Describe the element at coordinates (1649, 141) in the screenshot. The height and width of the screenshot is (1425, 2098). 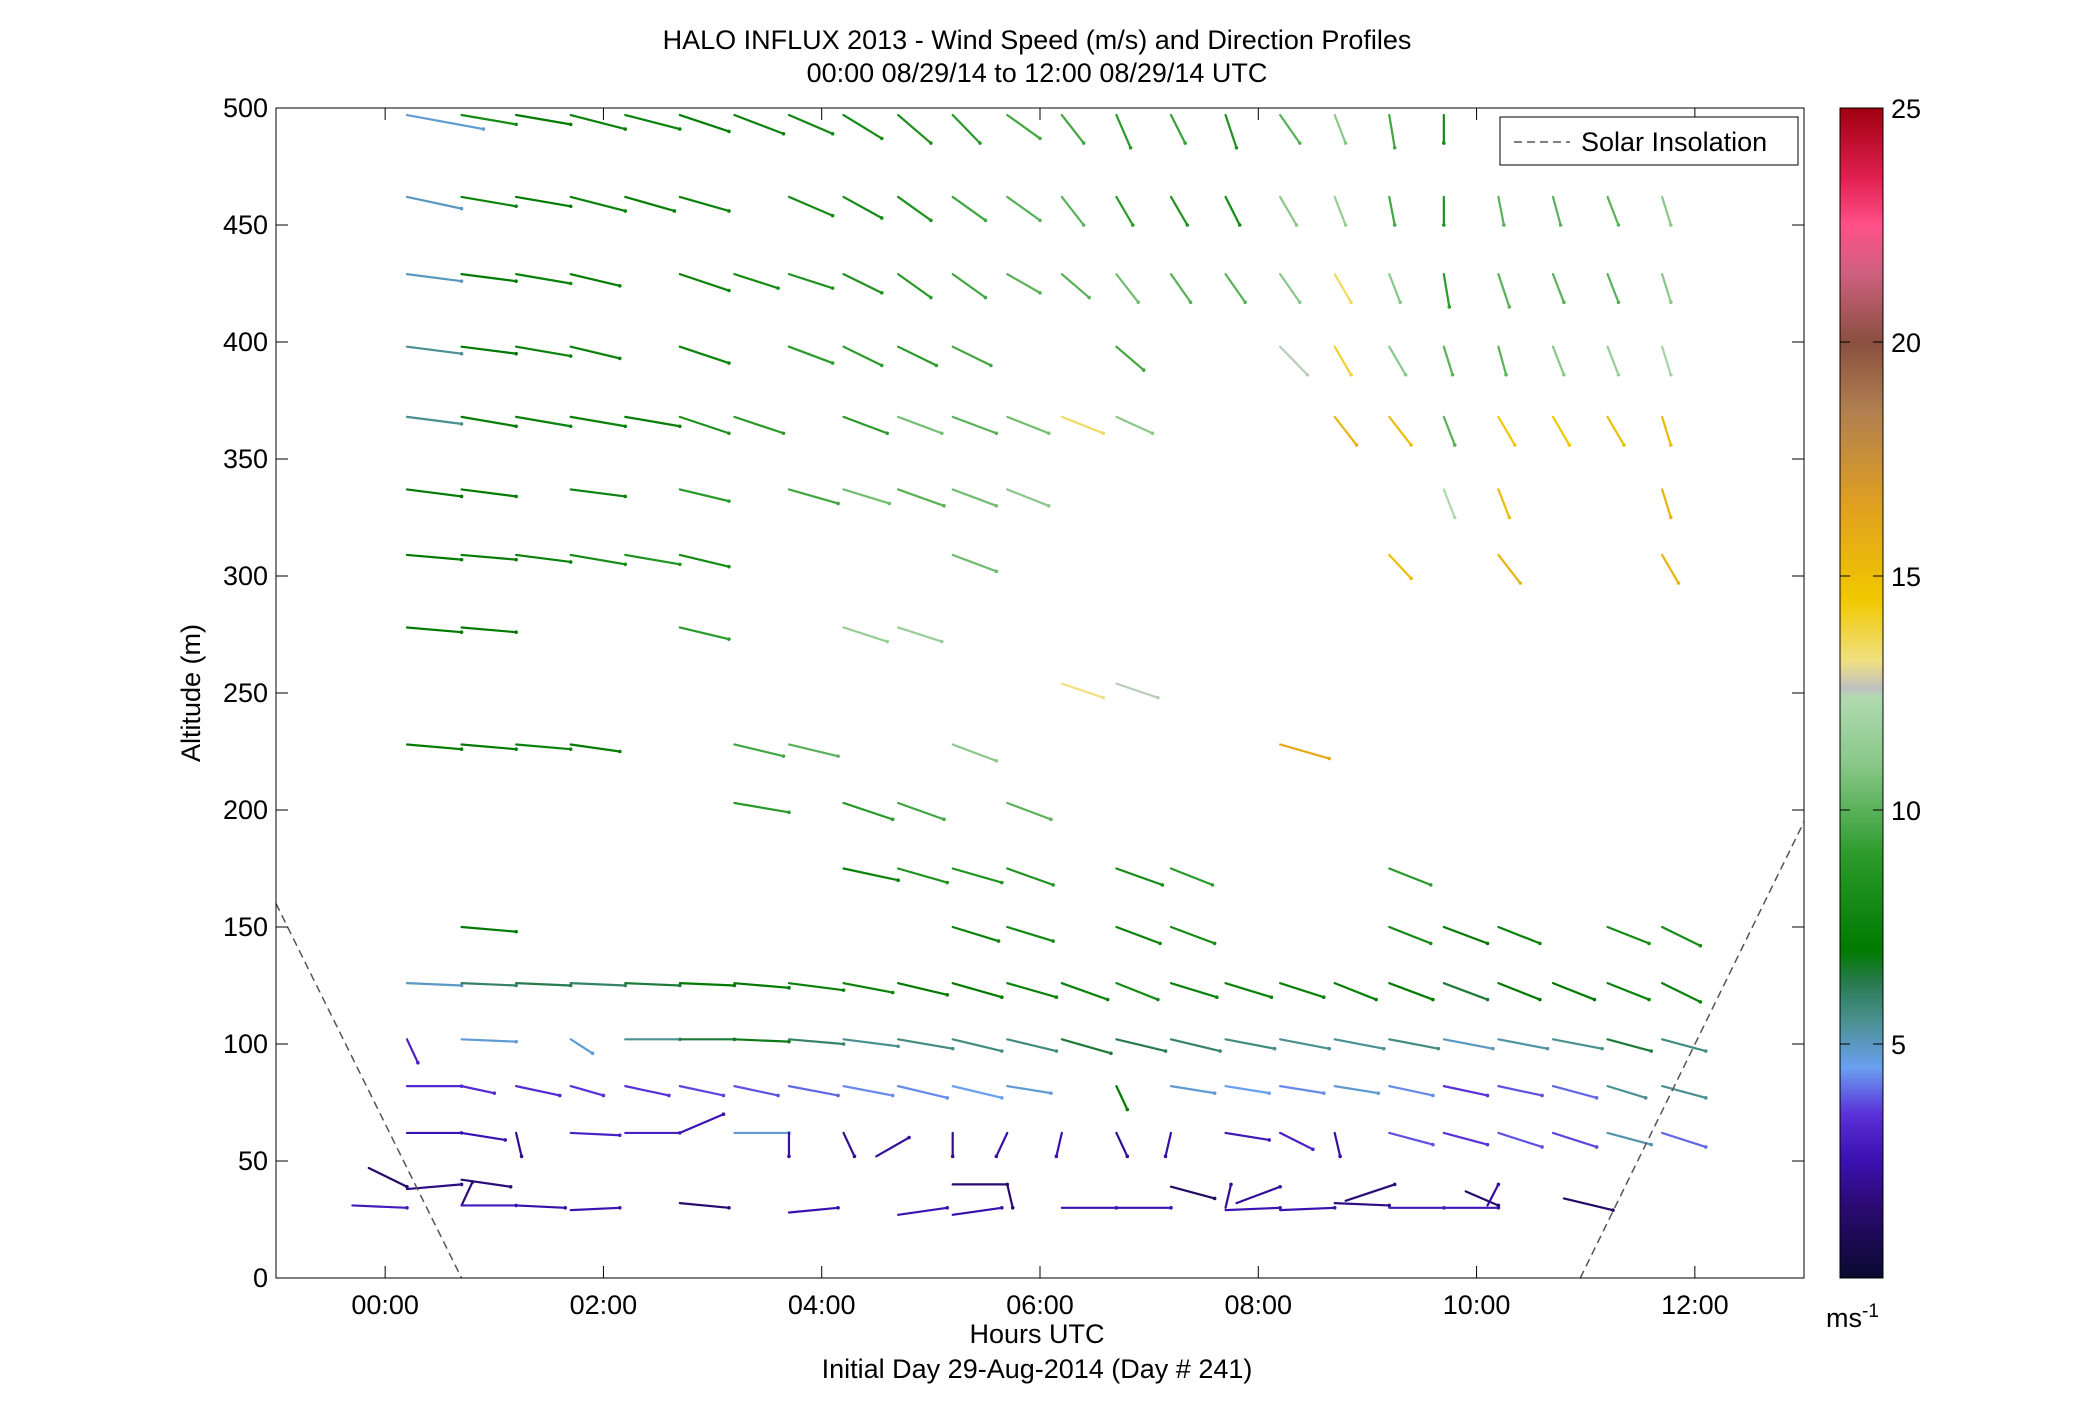
I see `legend: Solar Insolation` at that location.